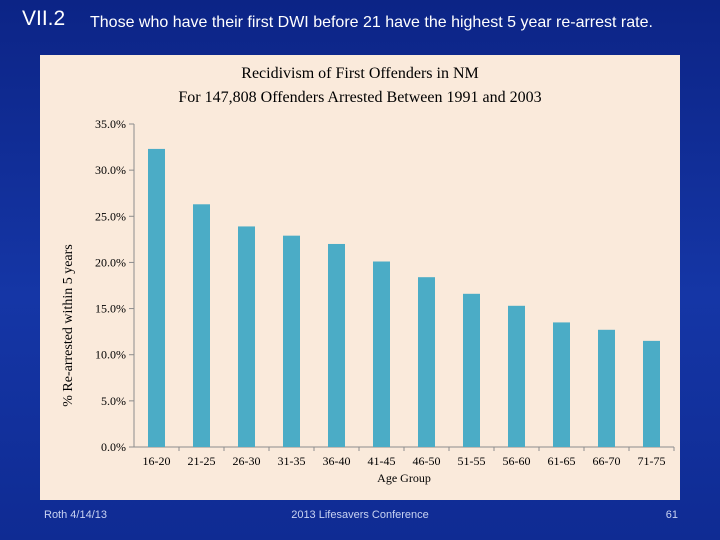 The height and width of the screenshot is (540, 720). I want to click on x-tick-label: 61-65, so click(562, 461).